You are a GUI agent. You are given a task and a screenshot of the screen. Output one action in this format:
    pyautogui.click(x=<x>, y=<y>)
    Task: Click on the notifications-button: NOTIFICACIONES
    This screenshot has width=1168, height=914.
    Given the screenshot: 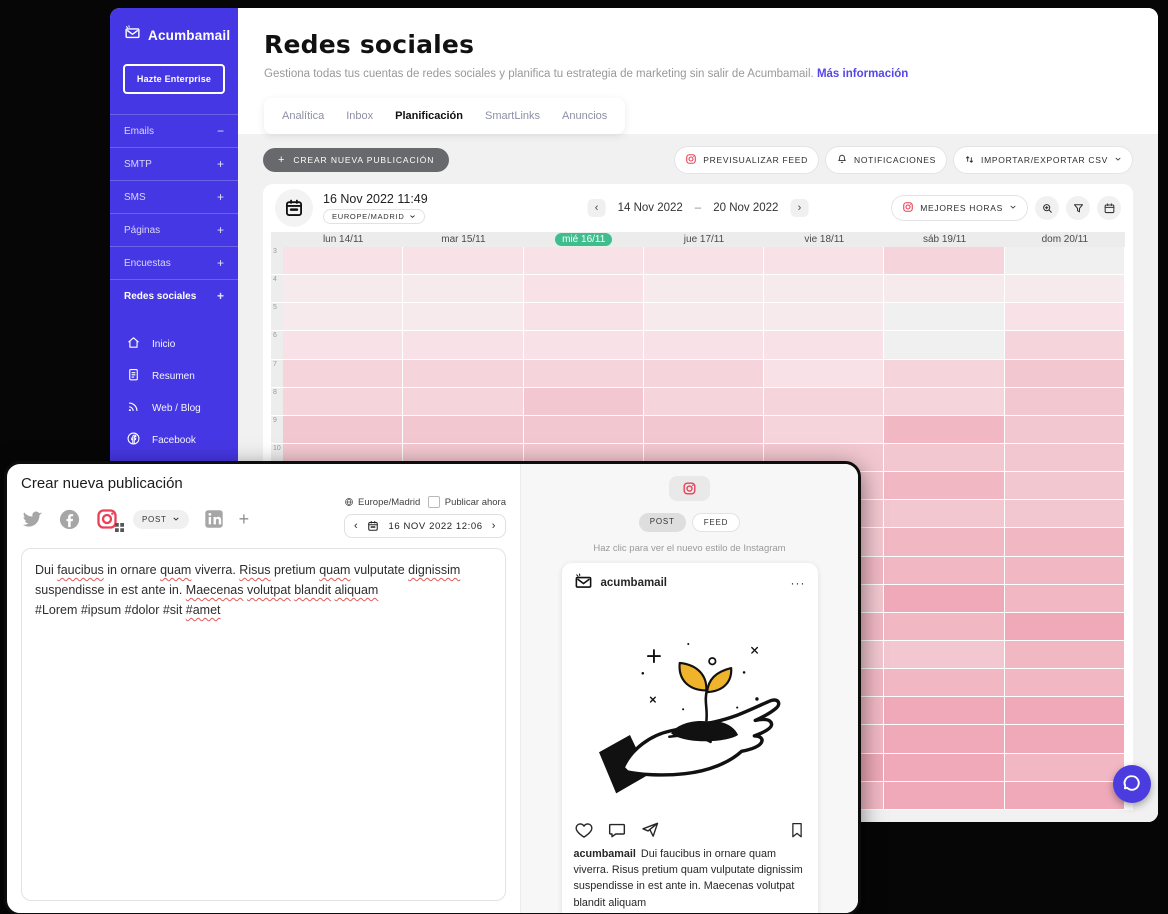 What is the action you would take?
    pyautogui.click(x=886, y=160)
    